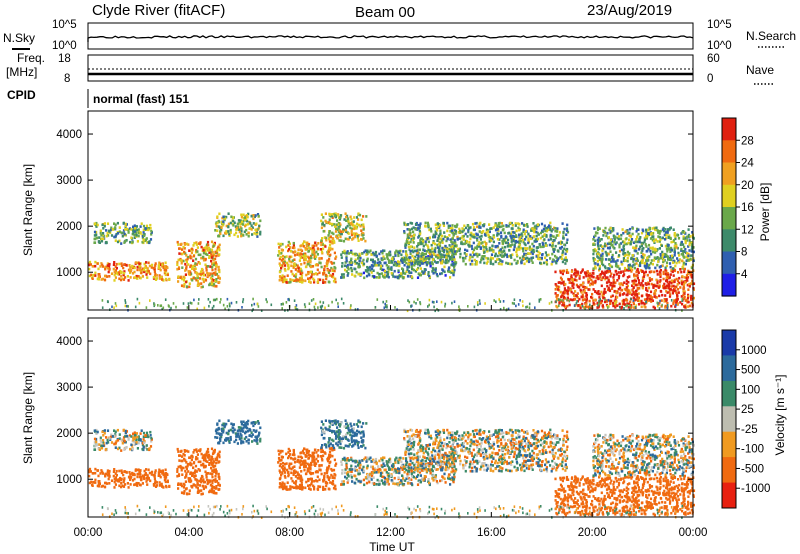 This screenshot has height=554, width=800. What do you see at coordinates (64, 25) in the screenshot?
I see `nsky-tick-top: 10^5` at bounding box center [64, 25].